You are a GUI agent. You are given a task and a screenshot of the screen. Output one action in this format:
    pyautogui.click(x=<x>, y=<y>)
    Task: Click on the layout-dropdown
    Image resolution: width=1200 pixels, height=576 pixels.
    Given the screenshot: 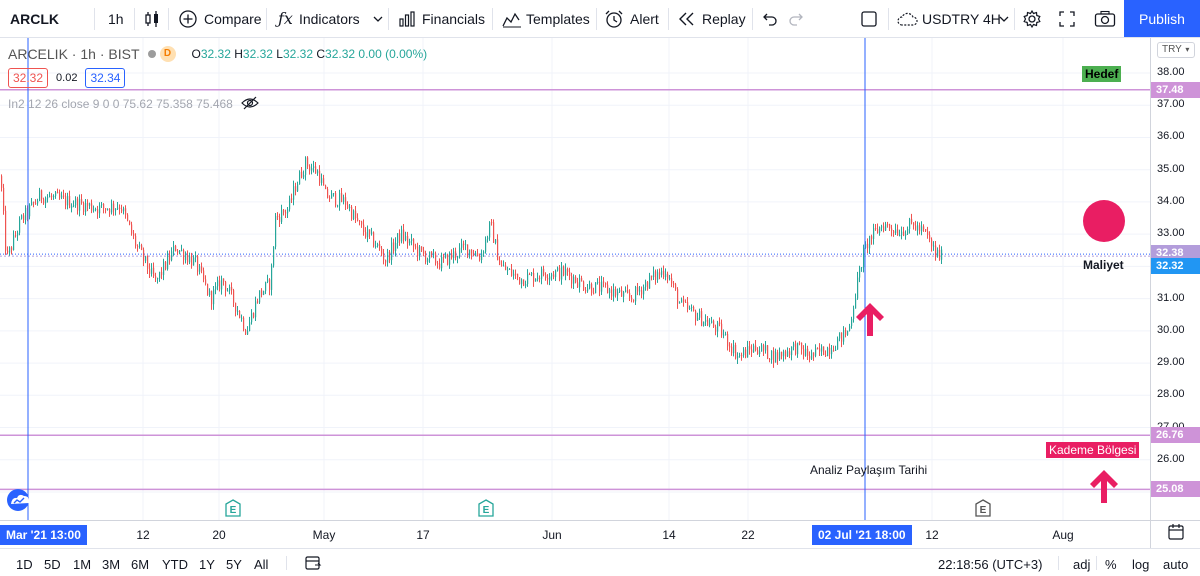 What is the action you would take?
    pyautogui.click(x=1004, y=18)
    